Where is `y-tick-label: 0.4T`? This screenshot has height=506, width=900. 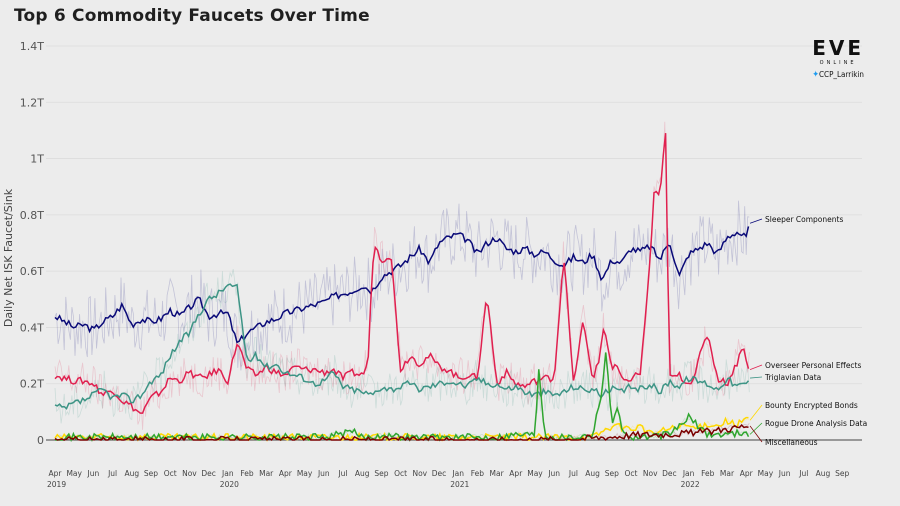
y-tick-label: 0.4T is located at coordinates (32, 327).